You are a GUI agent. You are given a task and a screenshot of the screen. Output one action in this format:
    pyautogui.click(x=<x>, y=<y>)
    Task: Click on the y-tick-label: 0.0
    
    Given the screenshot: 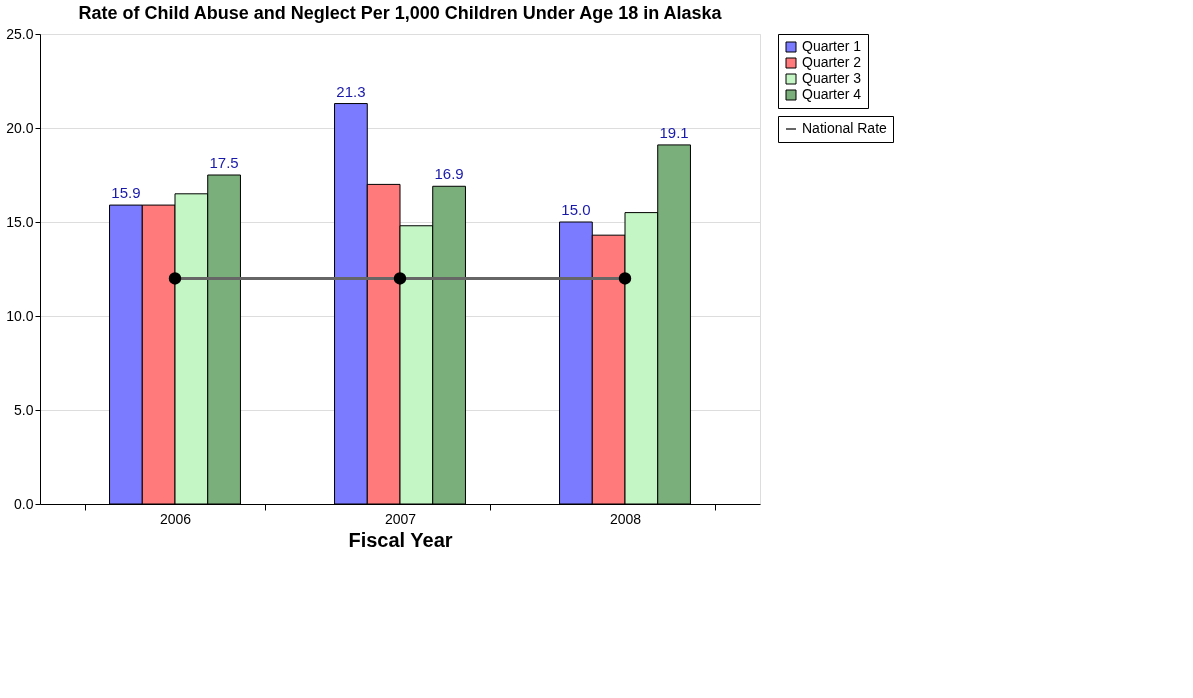 What is the action you would take?
    pyautogui.click(x=24, y=503)
    